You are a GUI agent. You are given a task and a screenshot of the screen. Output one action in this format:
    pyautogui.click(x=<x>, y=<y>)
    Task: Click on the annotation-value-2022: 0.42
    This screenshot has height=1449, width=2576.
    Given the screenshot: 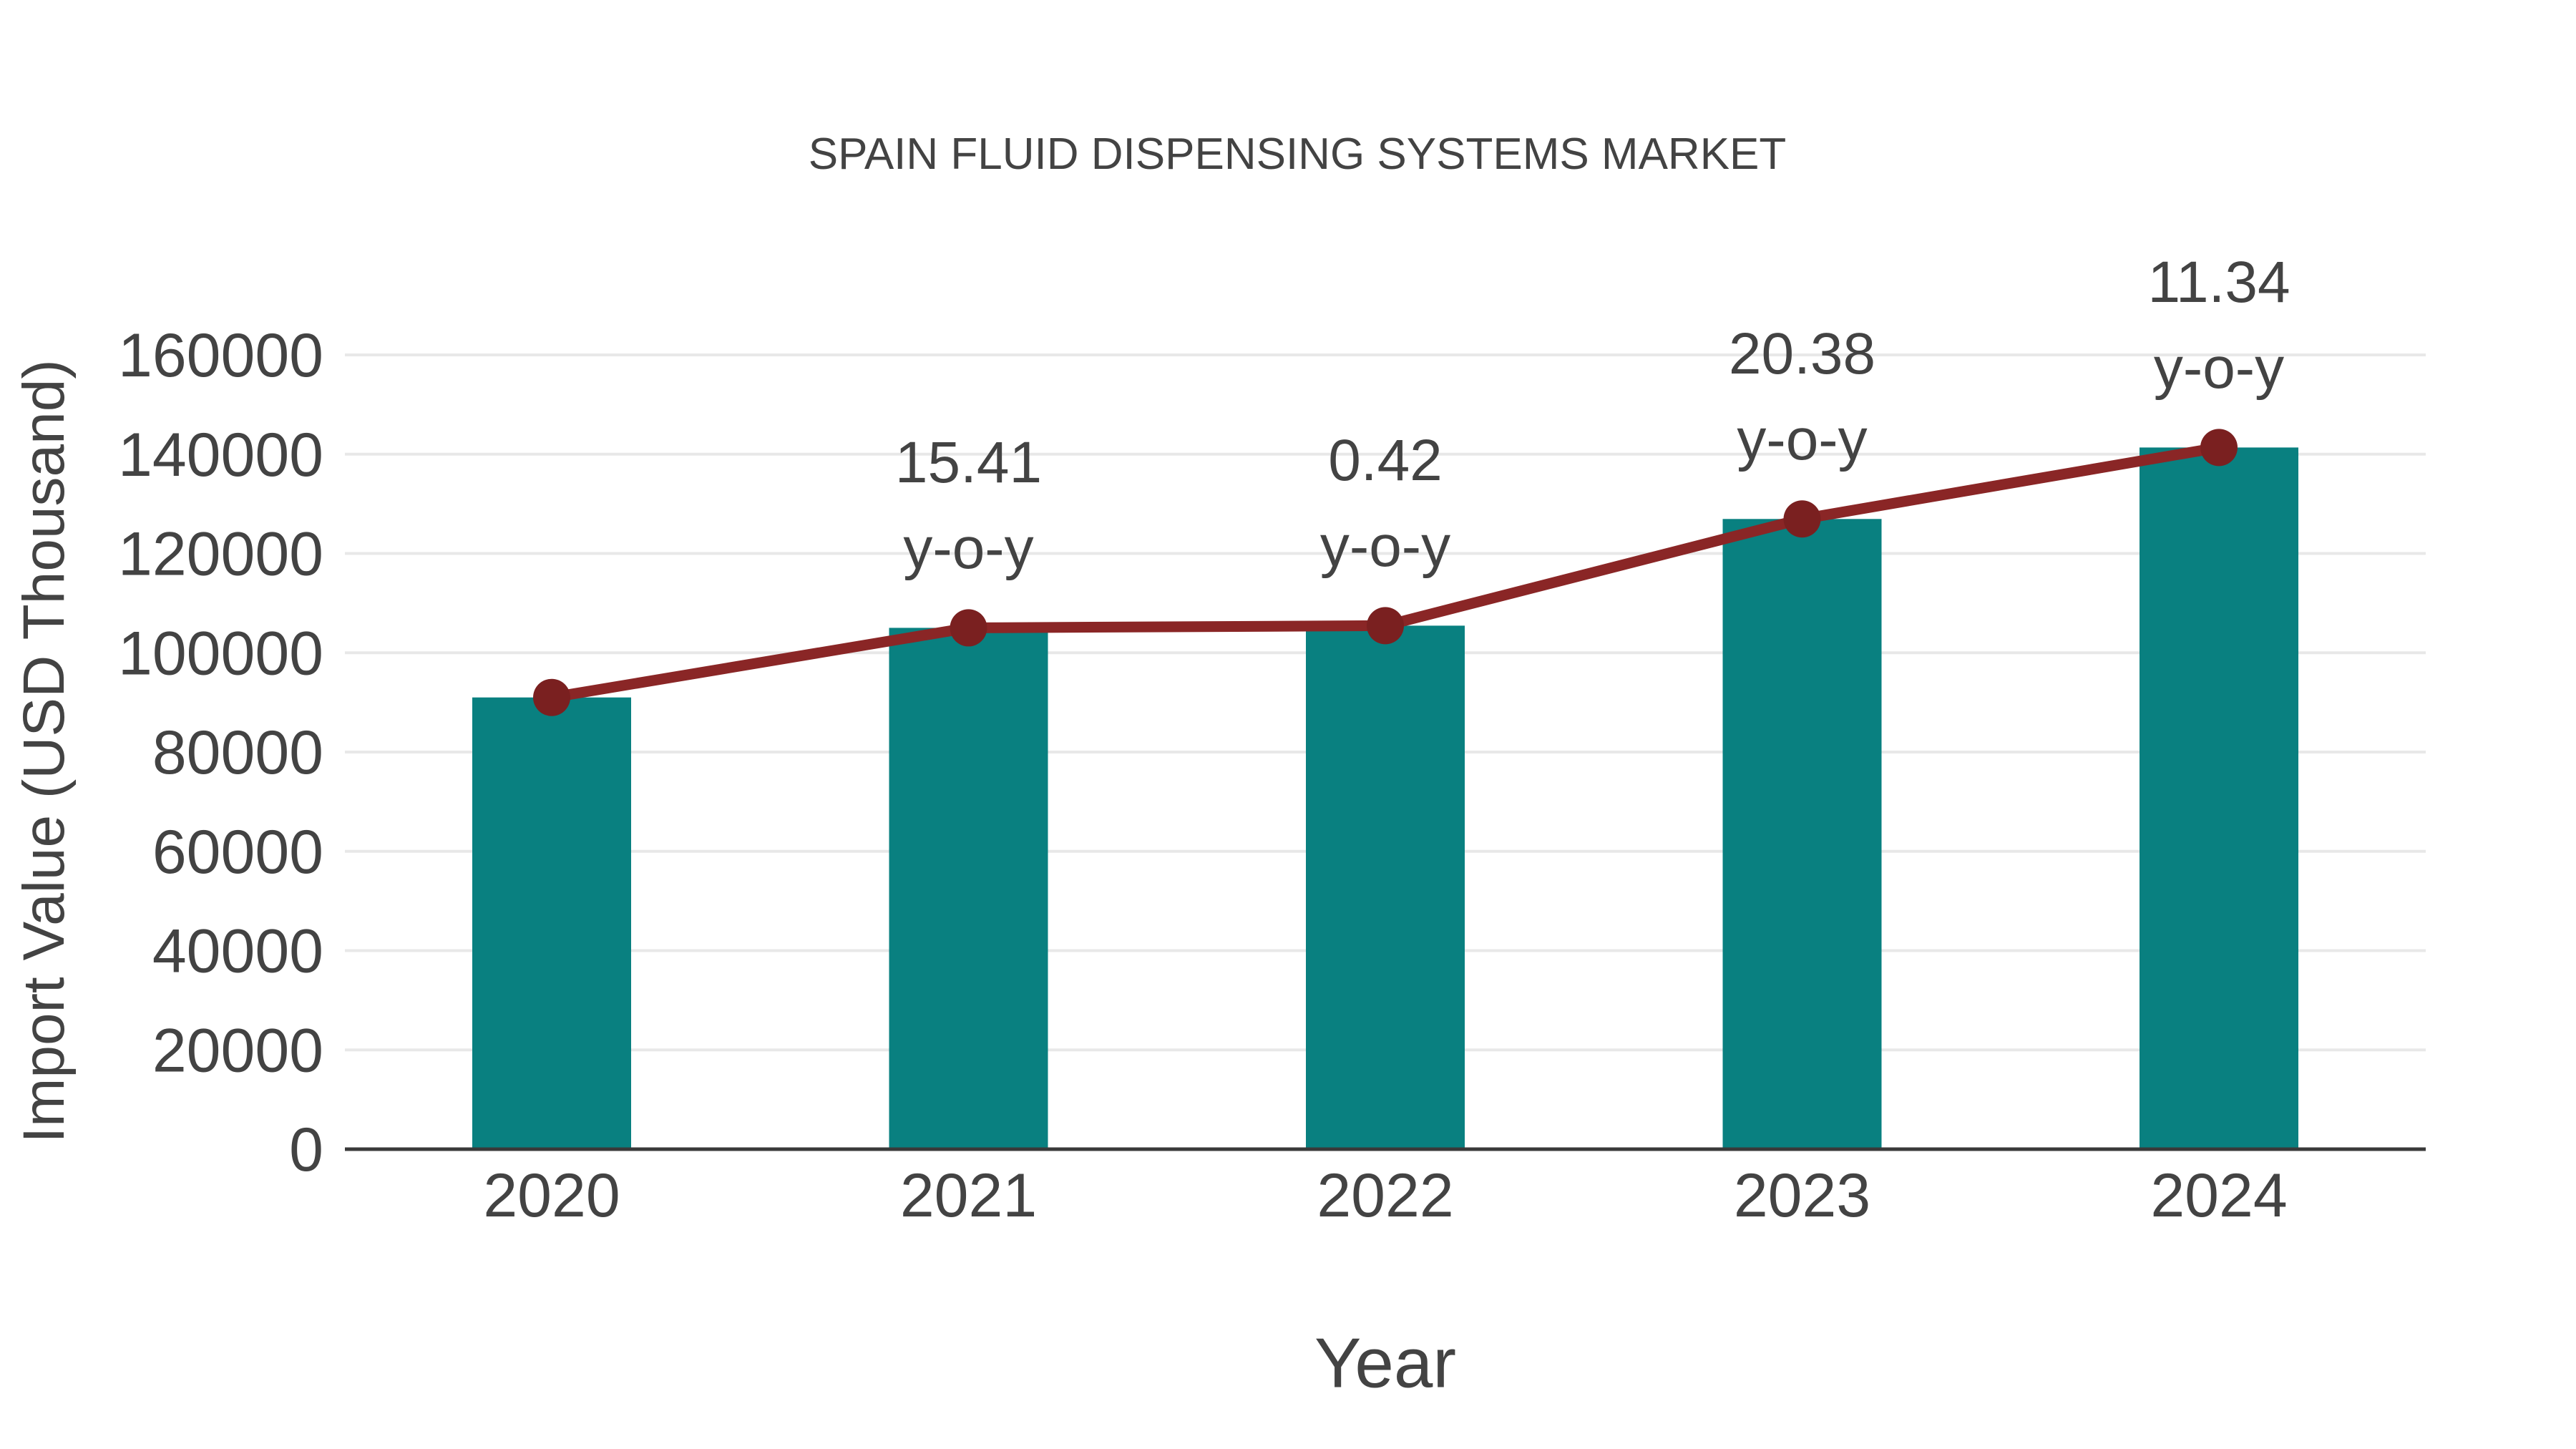 What is the action you would take?
    pyautogui.click(x=1385, y=460)
    